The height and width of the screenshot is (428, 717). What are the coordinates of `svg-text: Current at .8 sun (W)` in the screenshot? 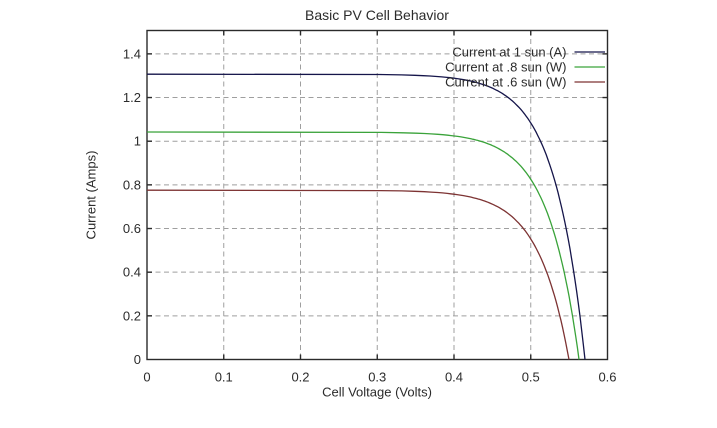 It's located at (505, 67).